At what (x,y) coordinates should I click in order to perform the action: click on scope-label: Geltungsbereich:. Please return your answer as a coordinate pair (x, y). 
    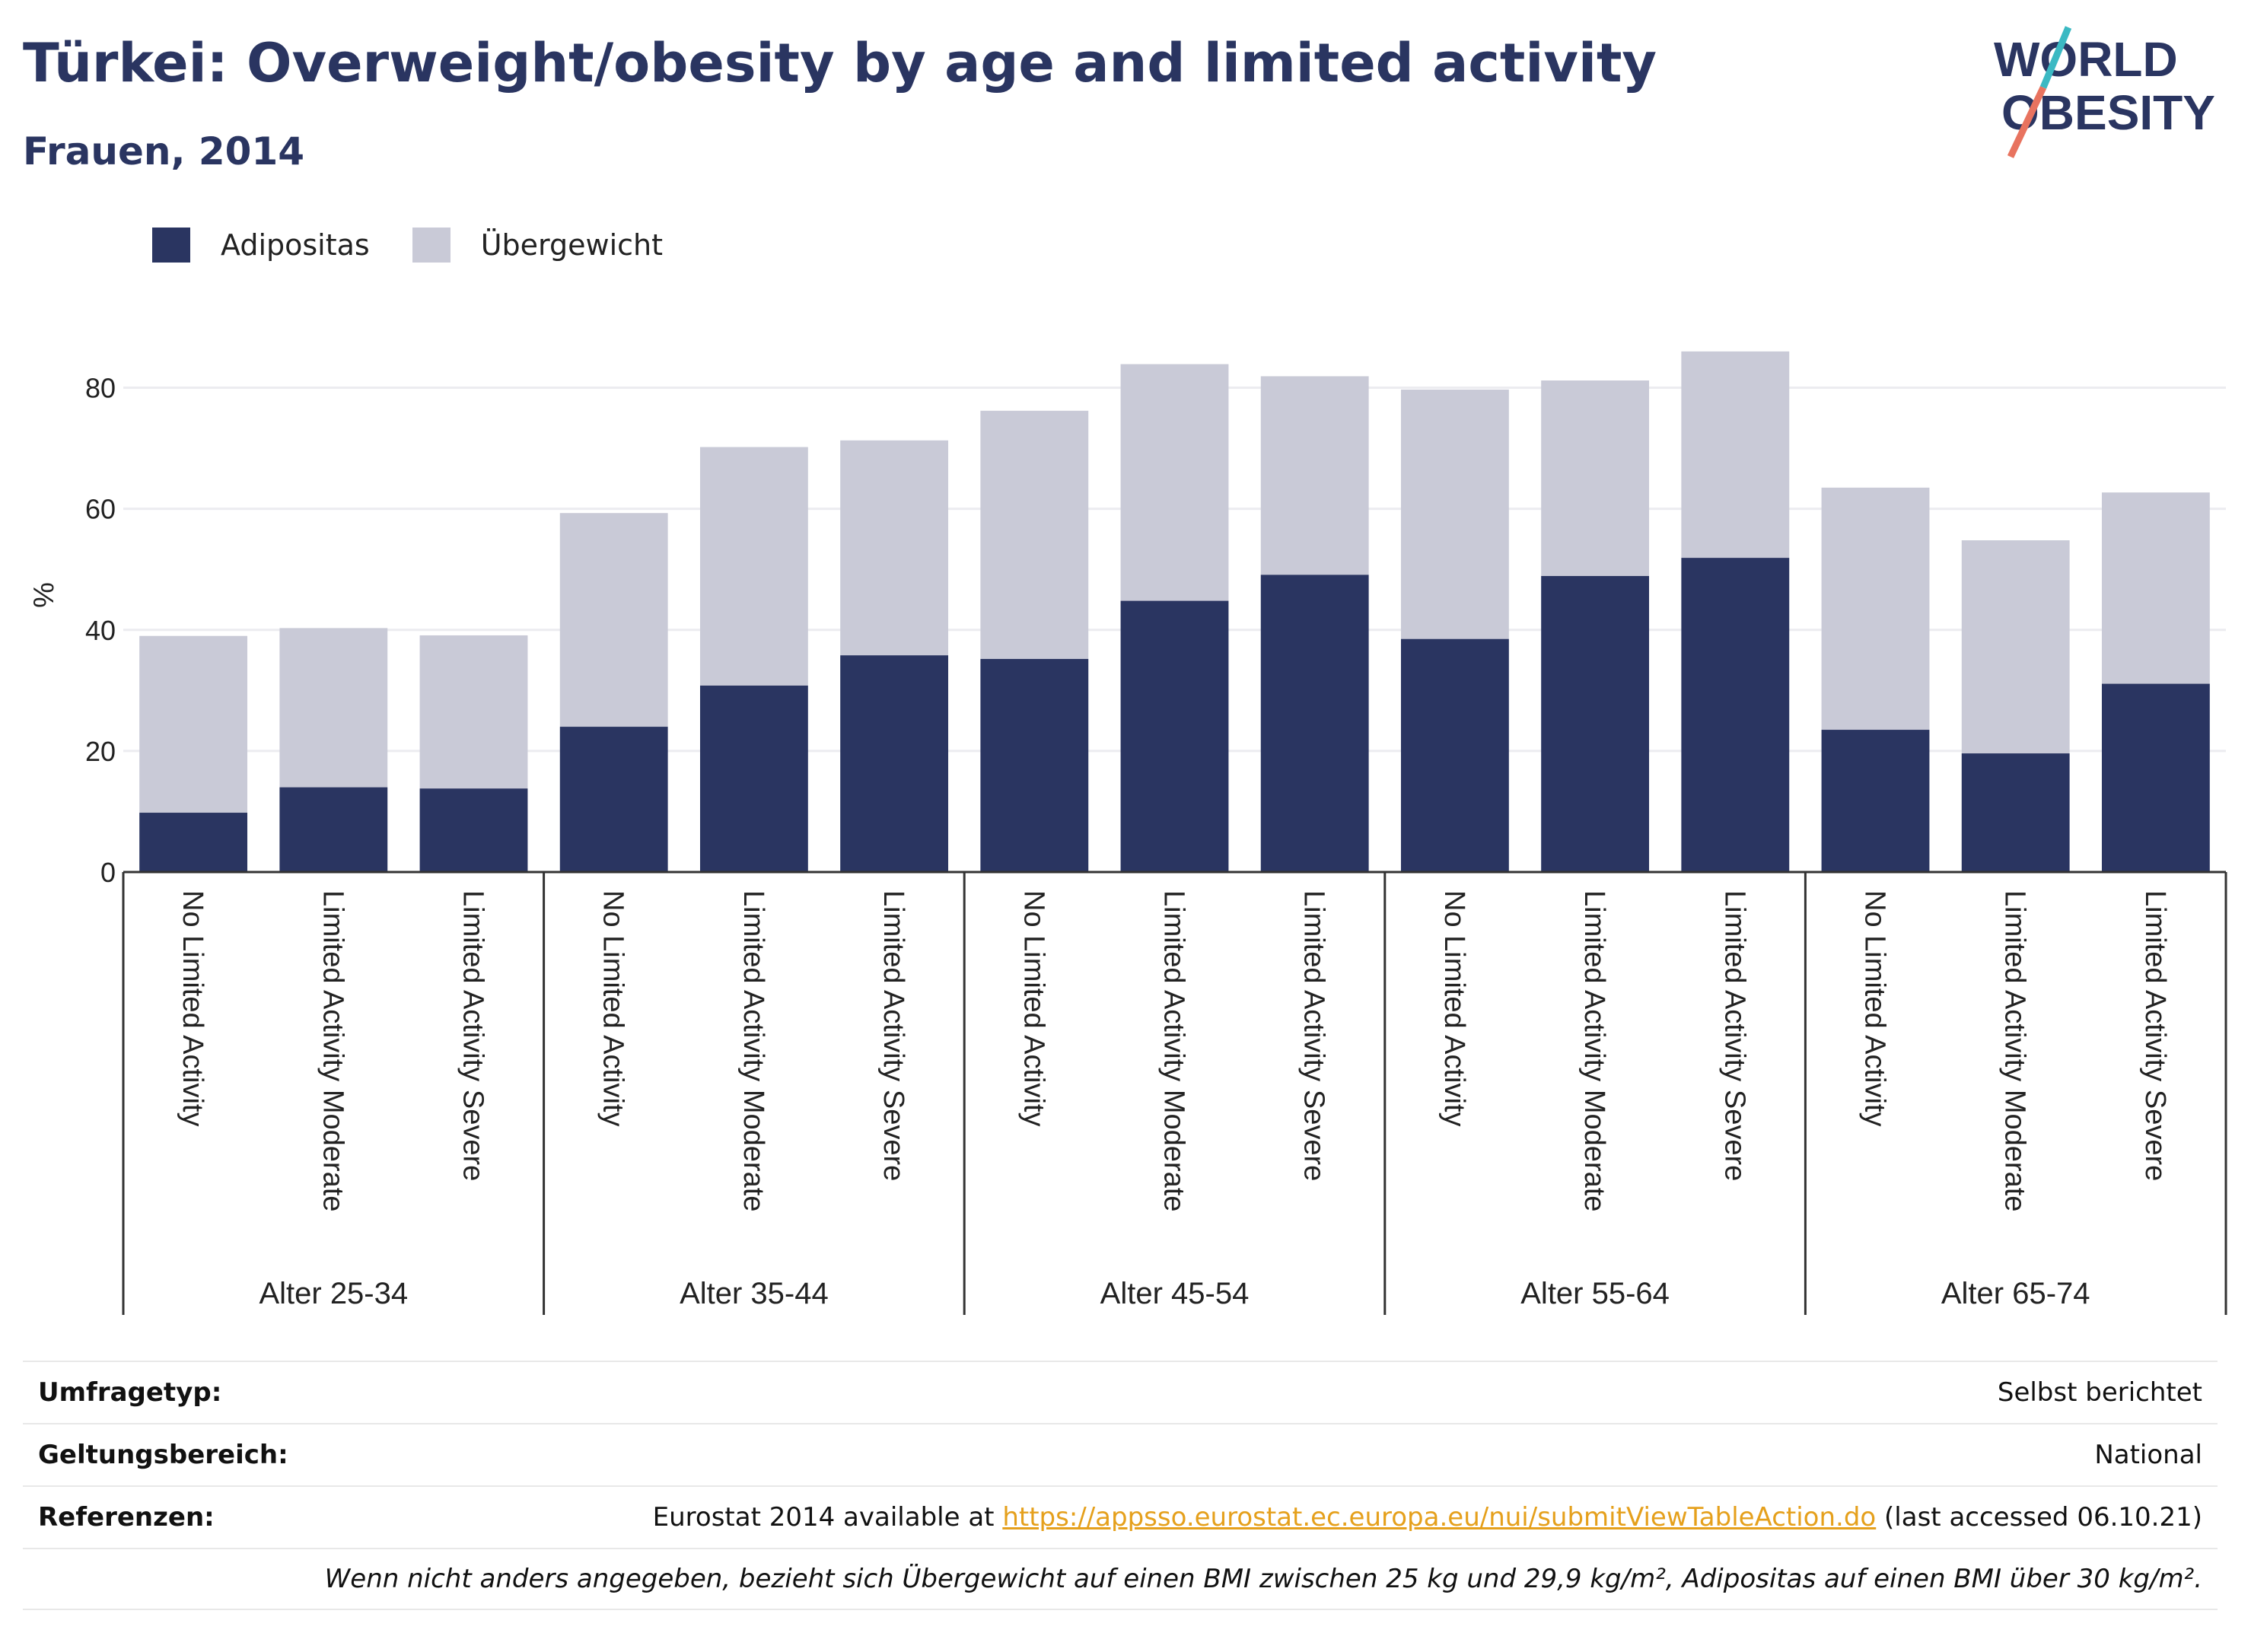
    Looking at the image, I should click on (163, 1455).